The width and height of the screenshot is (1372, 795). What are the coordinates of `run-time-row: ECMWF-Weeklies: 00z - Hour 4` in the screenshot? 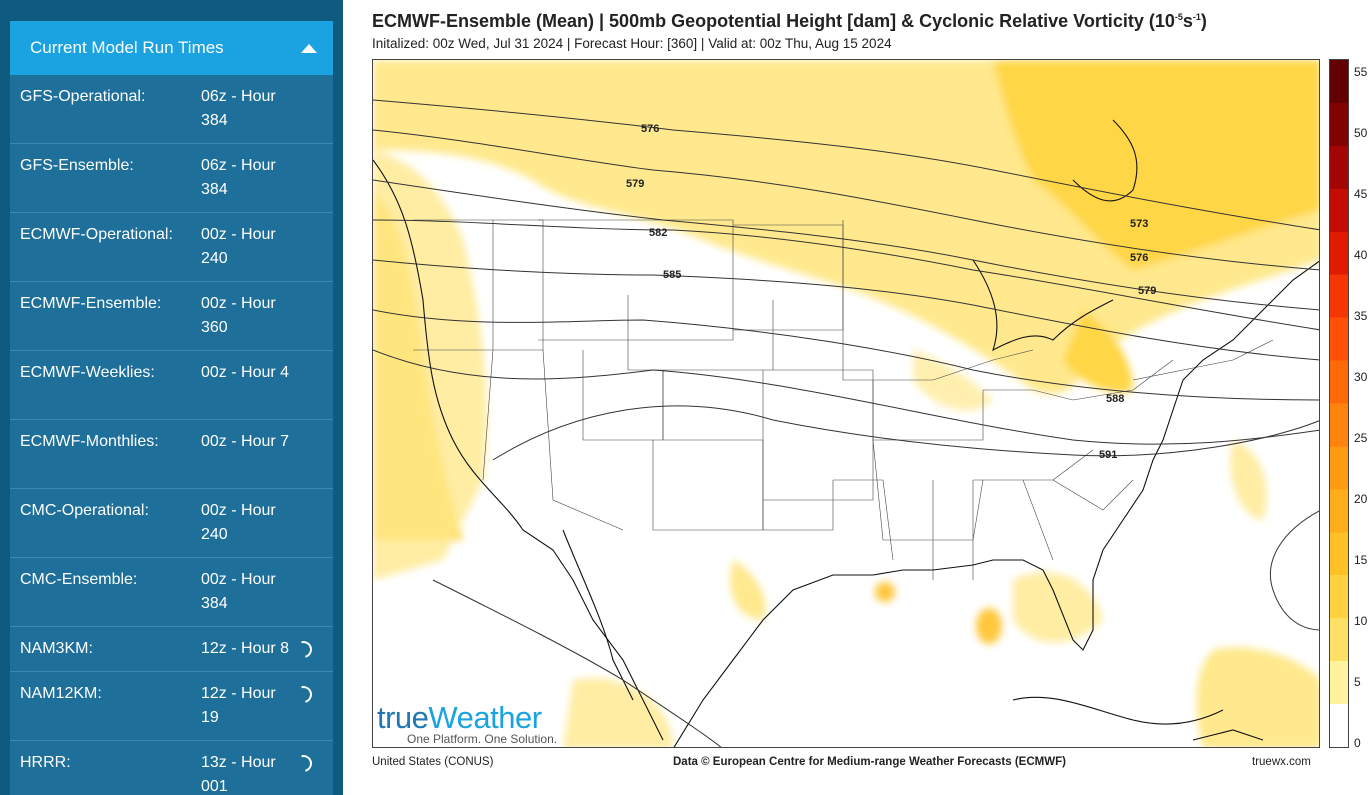 It's located at (171, 385).